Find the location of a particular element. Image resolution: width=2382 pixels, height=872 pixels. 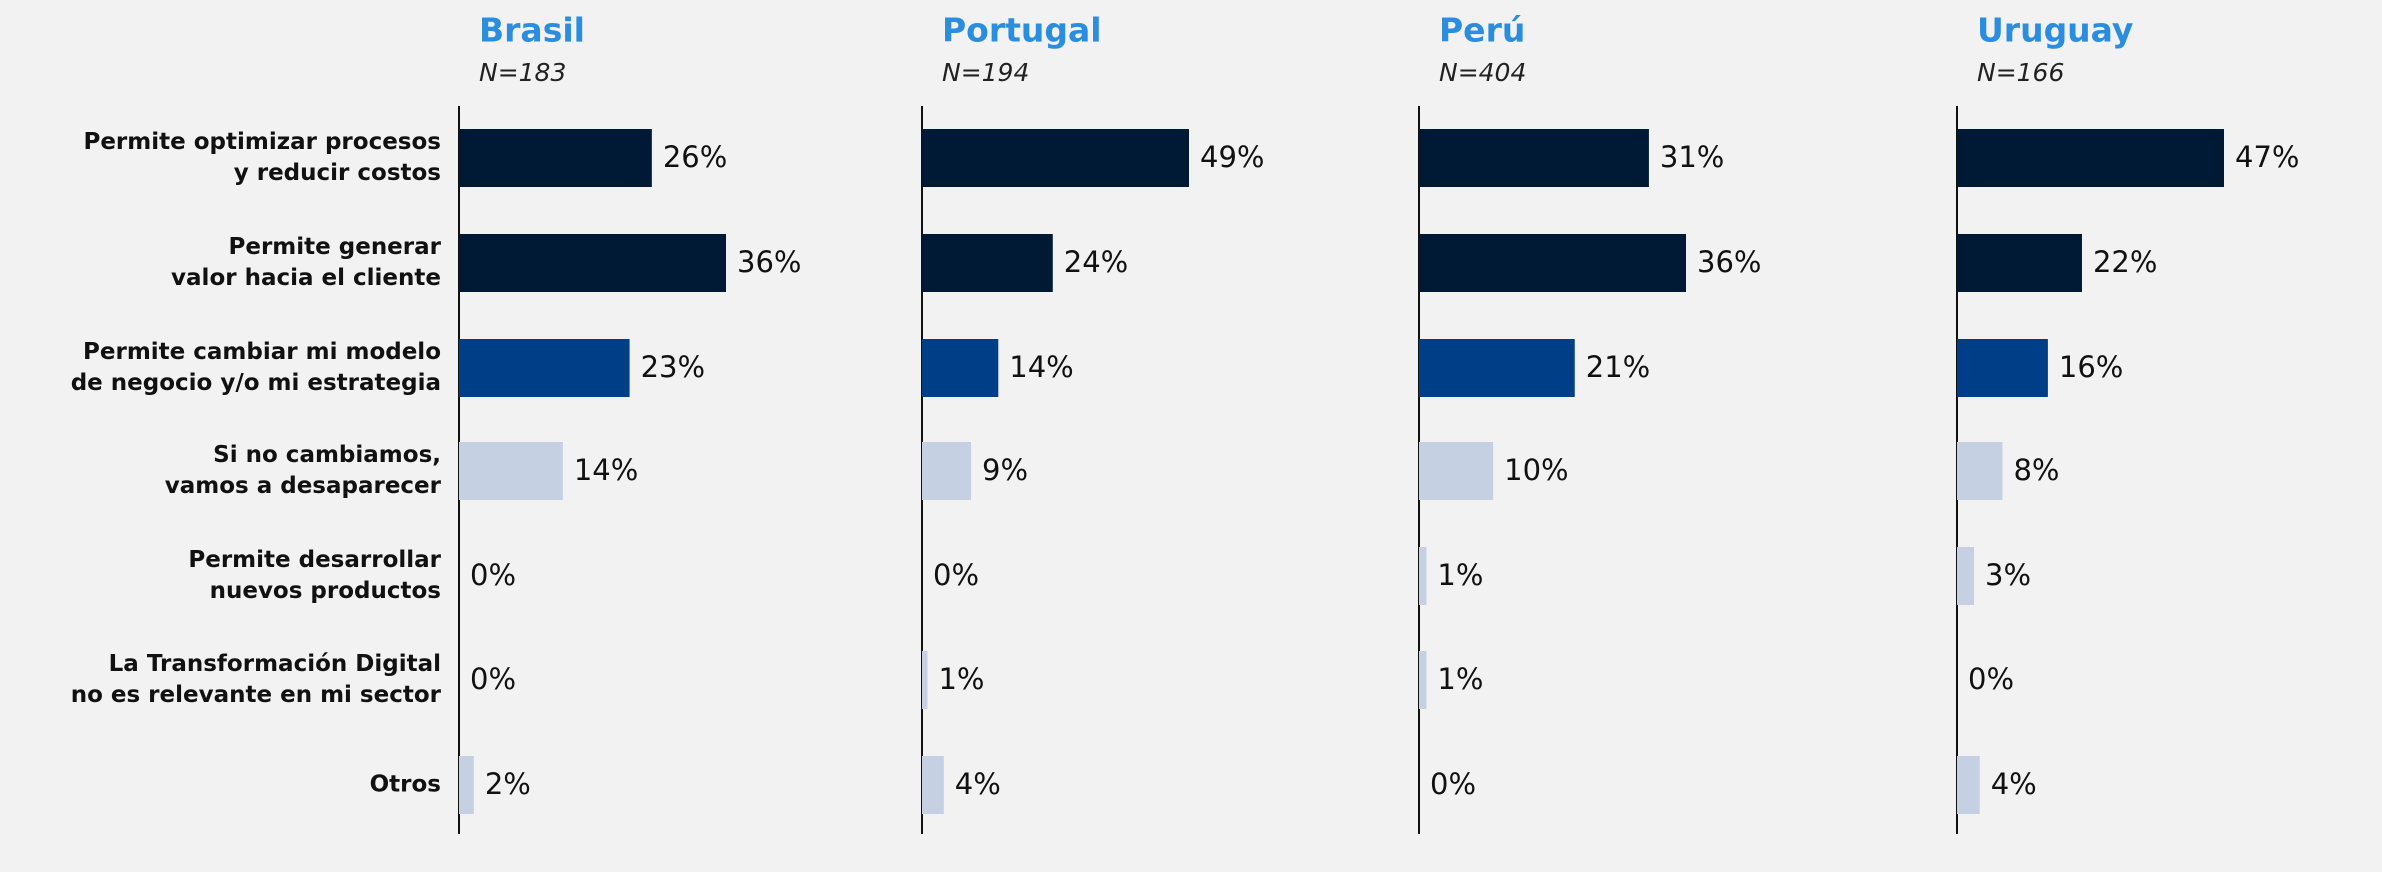

value-label: 49% is located at coordinates (1232, 157).